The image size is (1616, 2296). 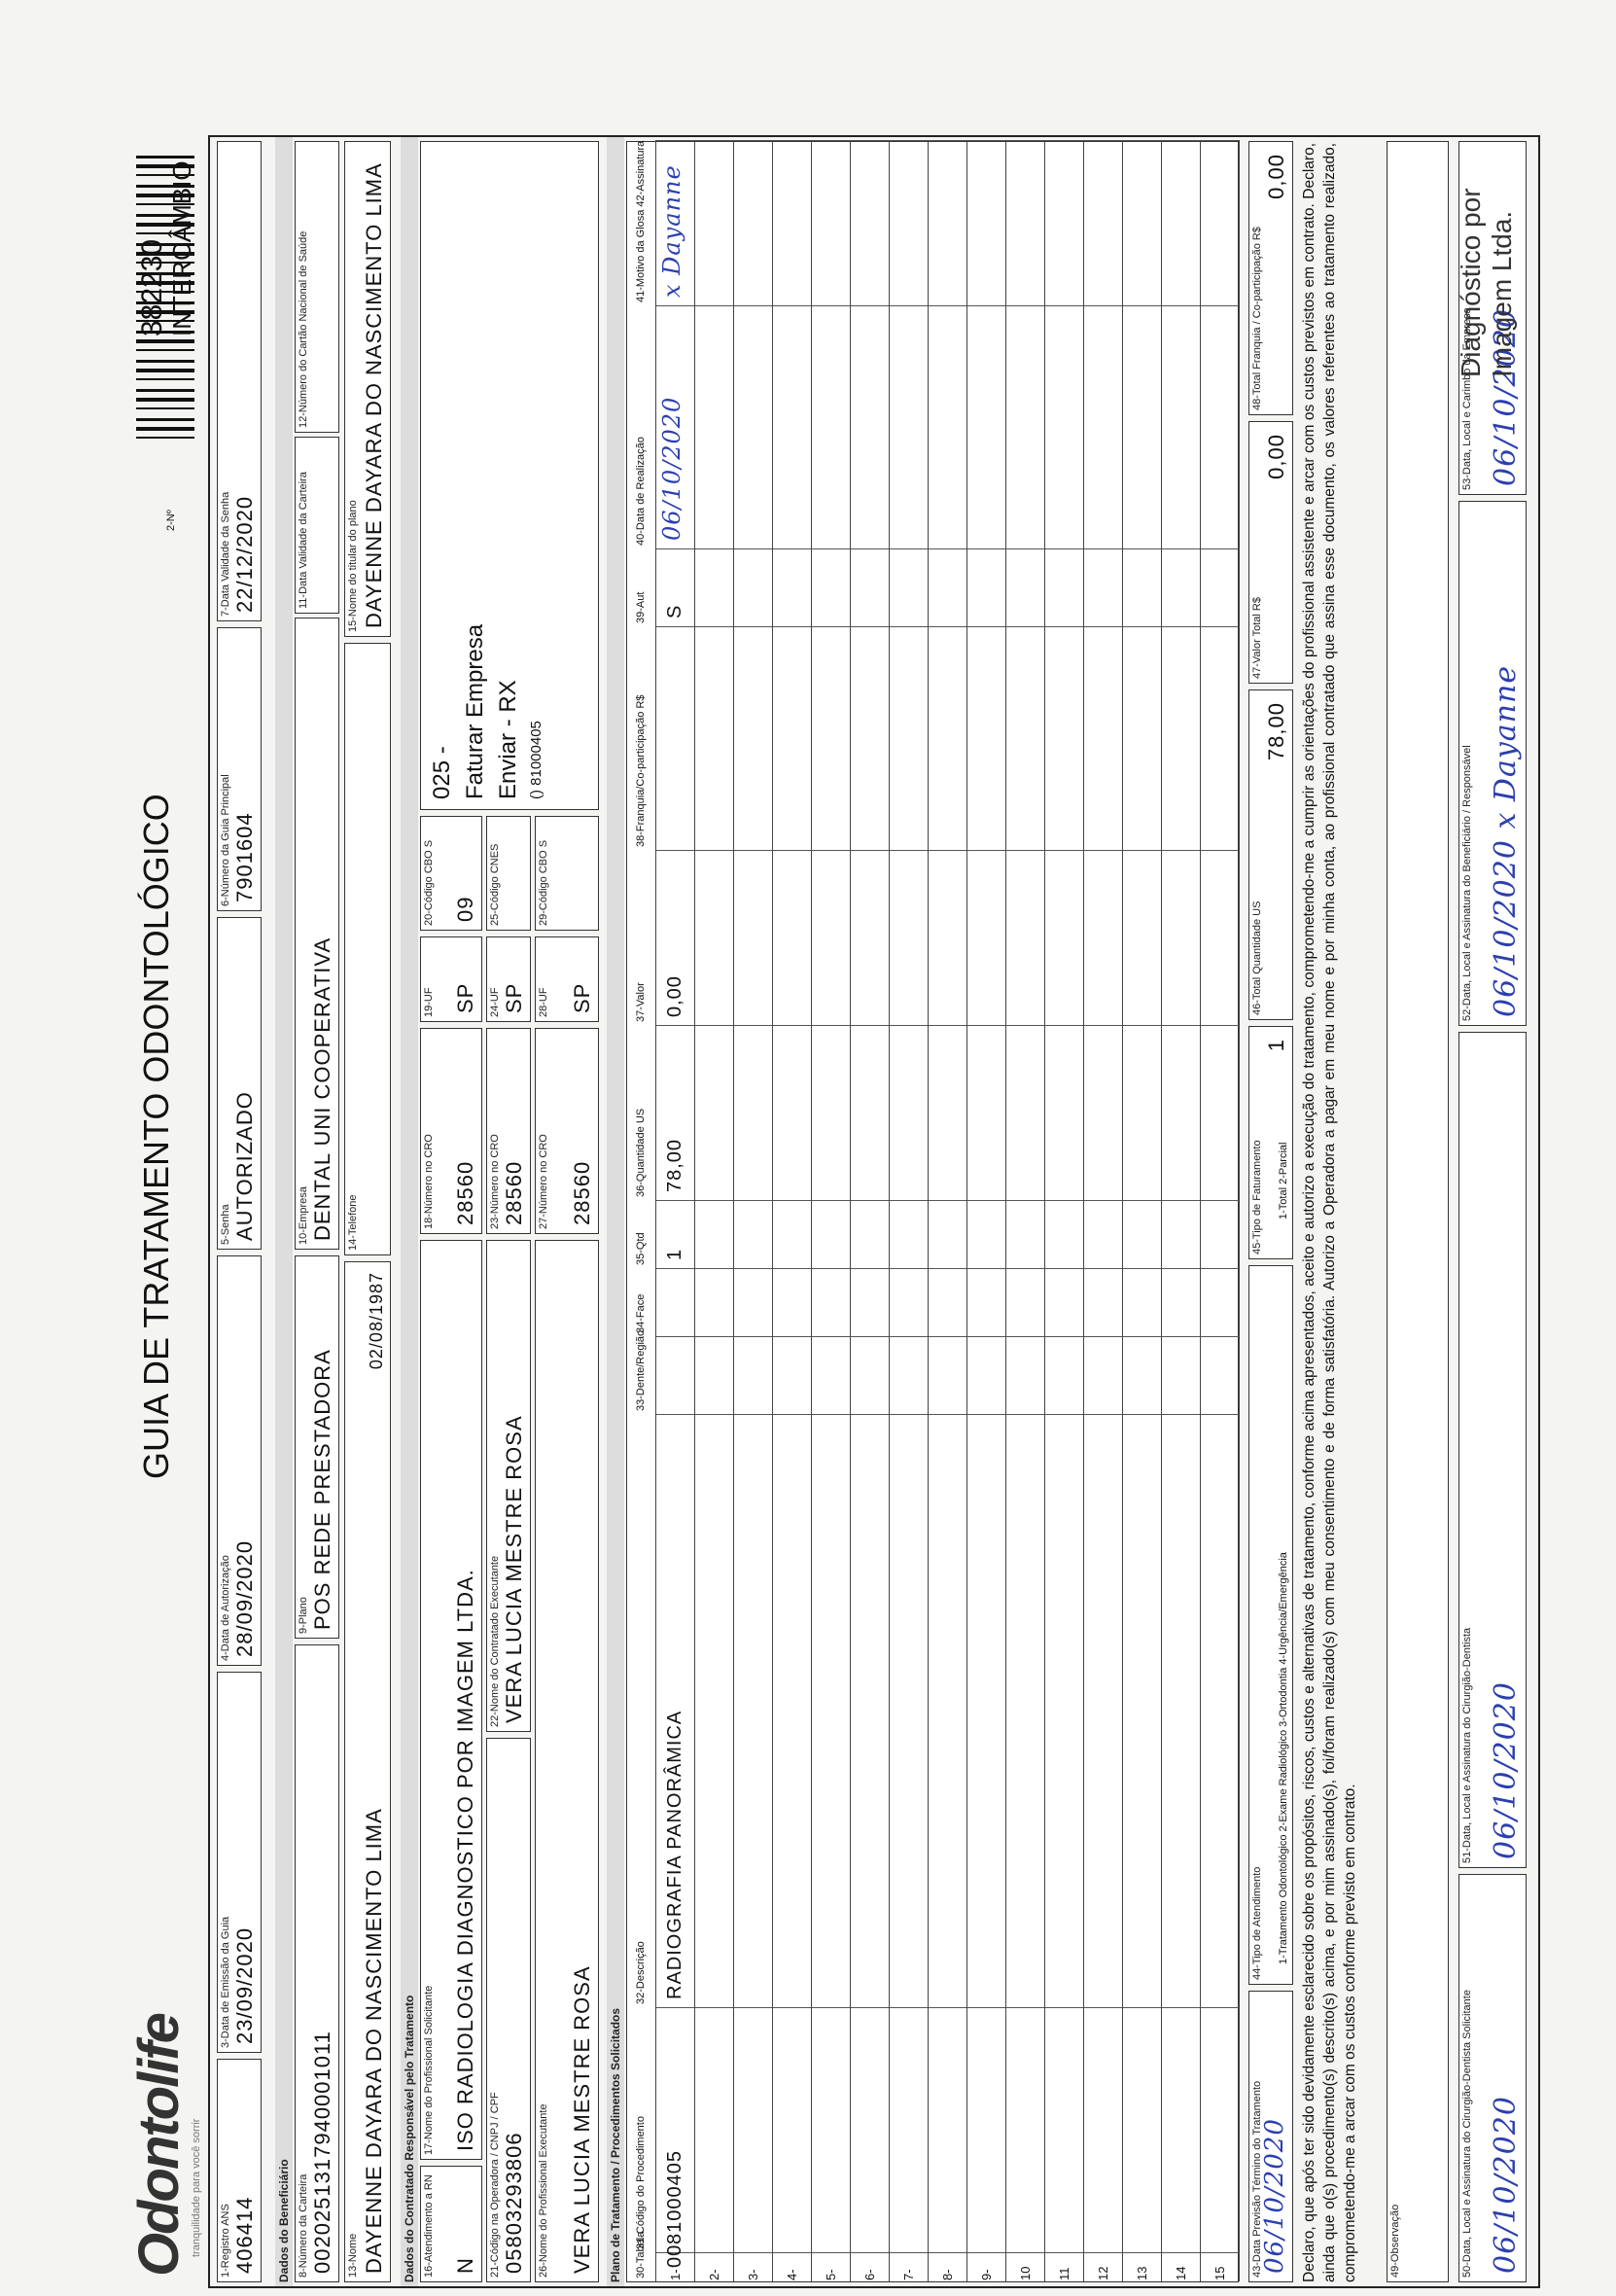 What do you see at coordinates (303, 541) in the screenshot?
I see `field-label: 11-Data Validade da Carteira` at bounding box center [303, 541].